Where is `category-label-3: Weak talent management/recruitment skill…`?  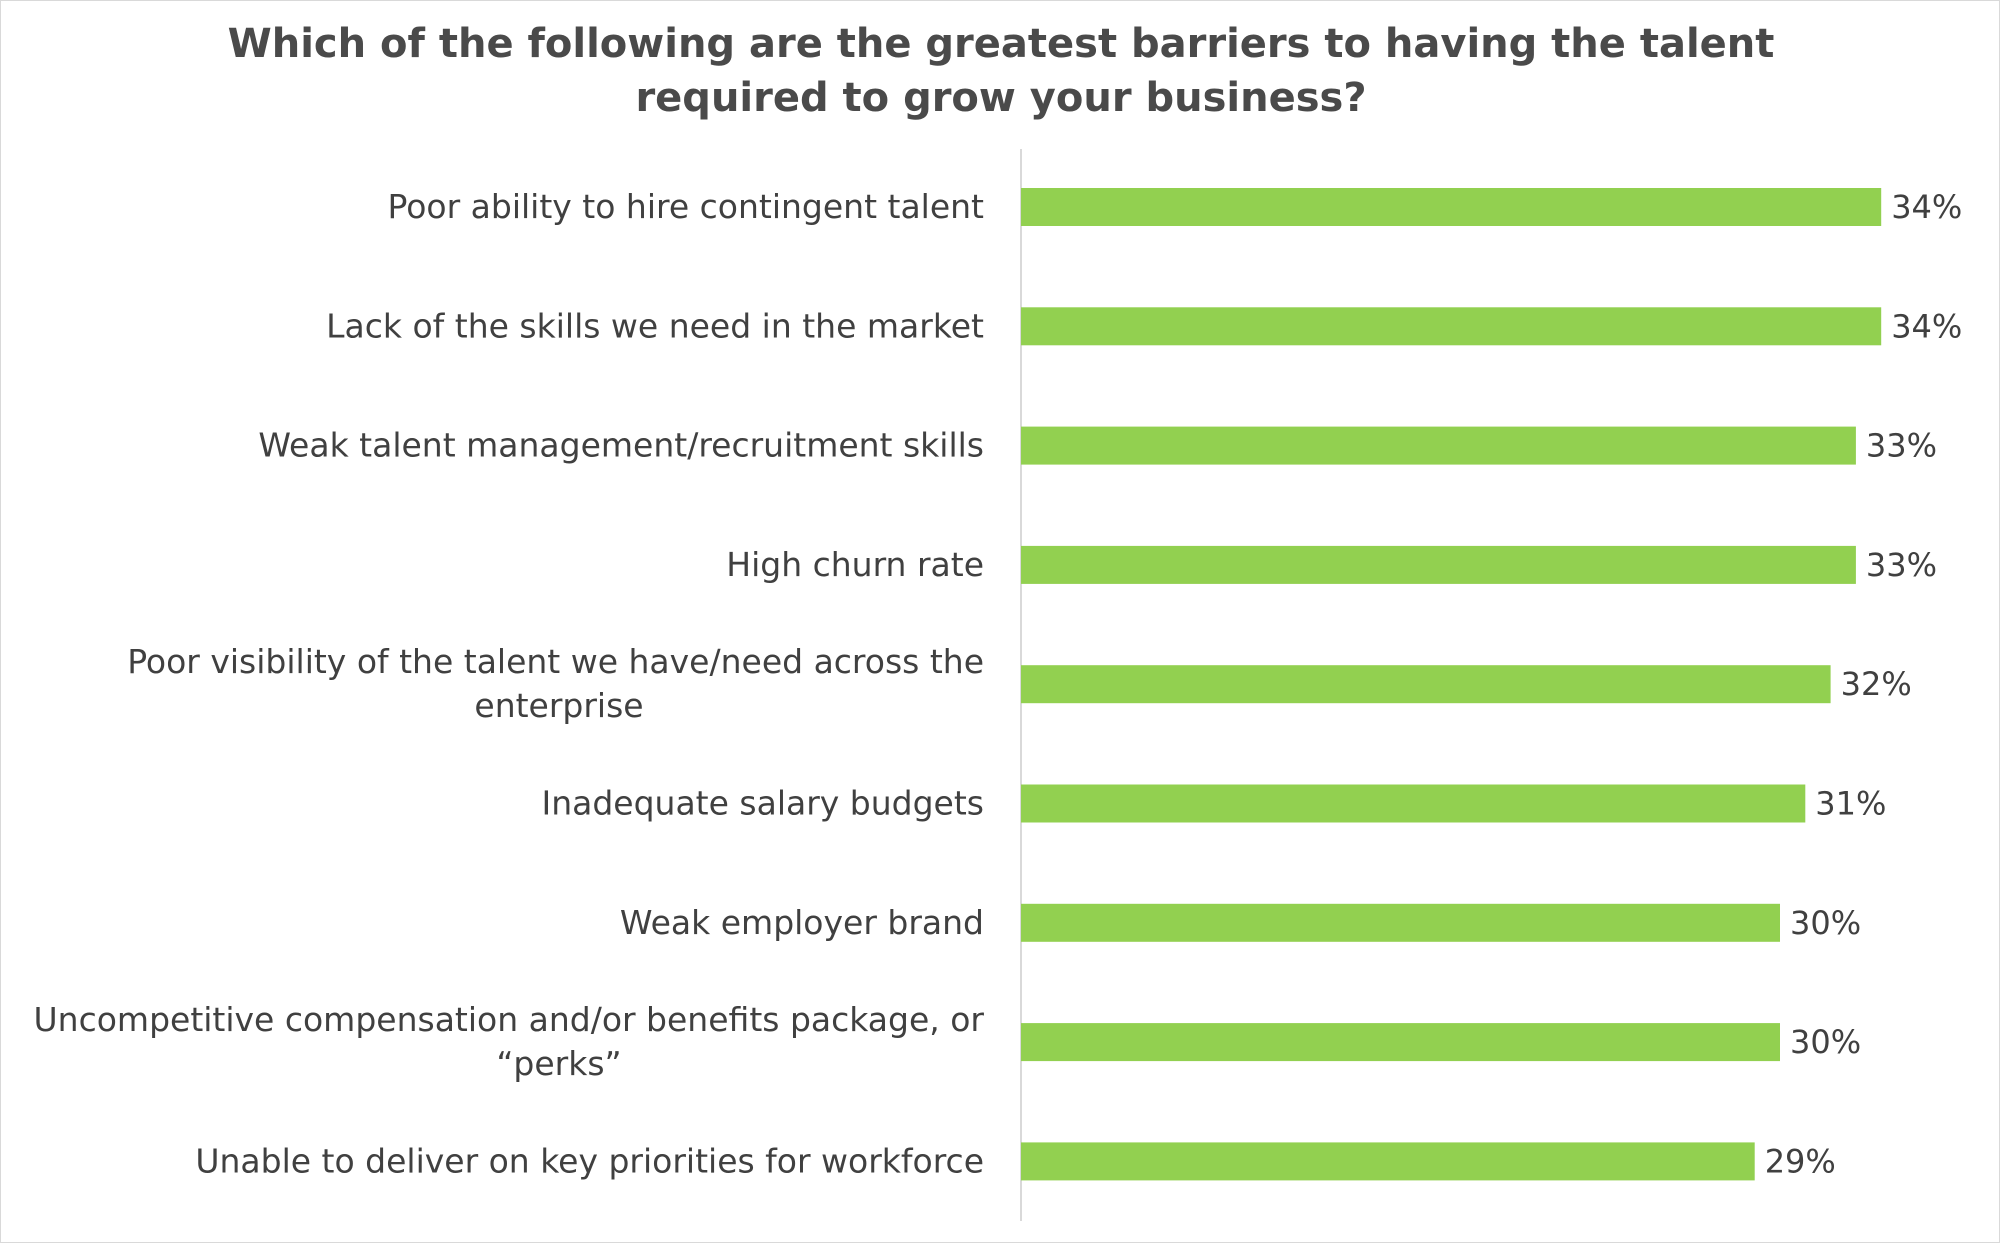 category-label-3: Weak talent management/recruitment skill… is located at coordinates (621, 445).